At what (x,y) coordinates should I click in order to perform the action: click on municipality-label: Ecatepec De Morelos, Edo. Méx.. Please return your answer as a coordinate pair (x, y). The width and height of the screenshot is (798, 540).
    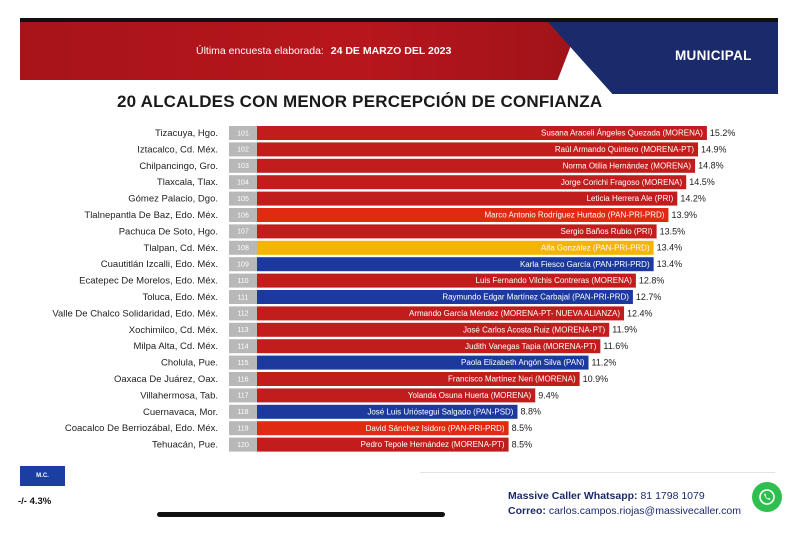
    Looking at the image, I should click on (148, 281).